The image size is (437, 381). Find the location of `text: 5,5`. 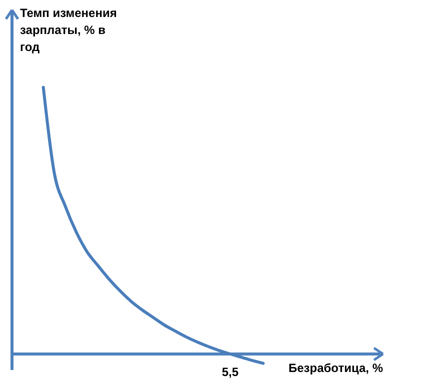

text: 5,5 is located at coordinates (230, 372).